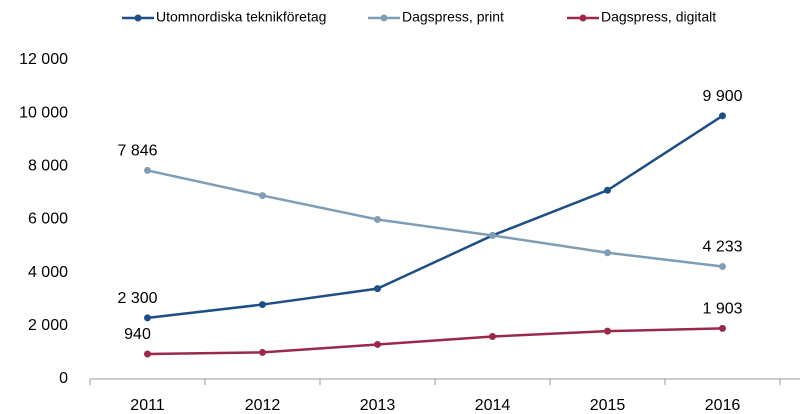 The width and height of the screenshot is (801, 414). I want to click on x-tick-label: 2011, so click(147, 405).